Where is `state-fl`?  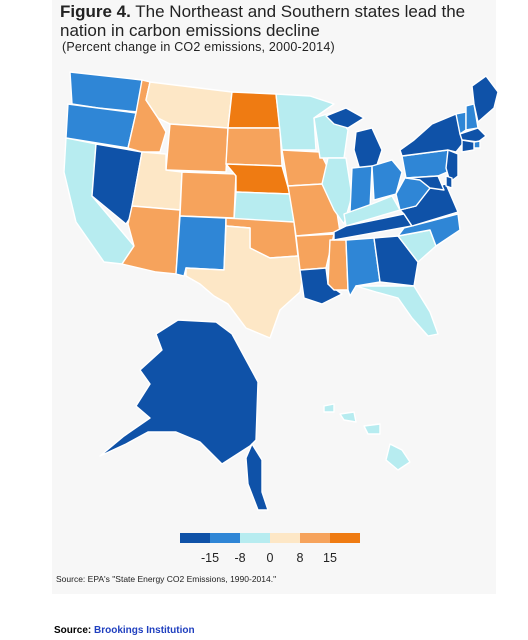
state-fl is located at coordinates (397, 311).